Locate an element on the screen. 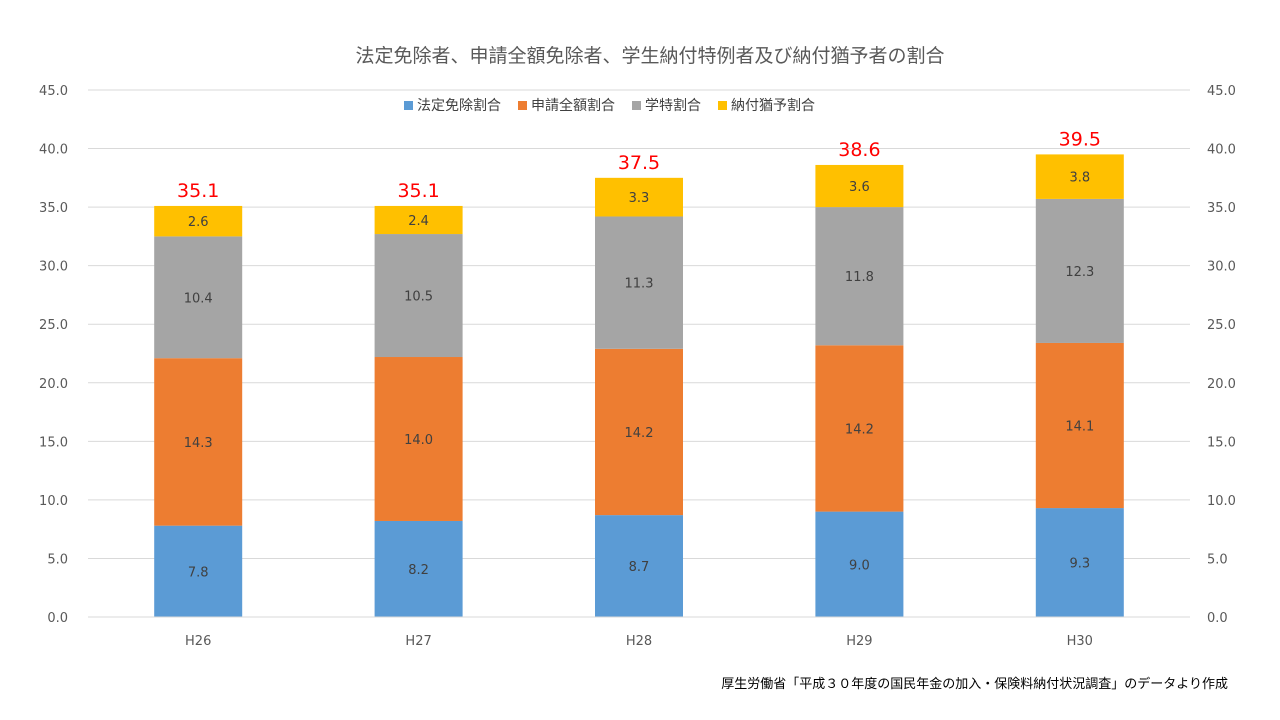 The image size is (1280, 720). segment-value-label: 11.8 is located at coordinates (859, 277).